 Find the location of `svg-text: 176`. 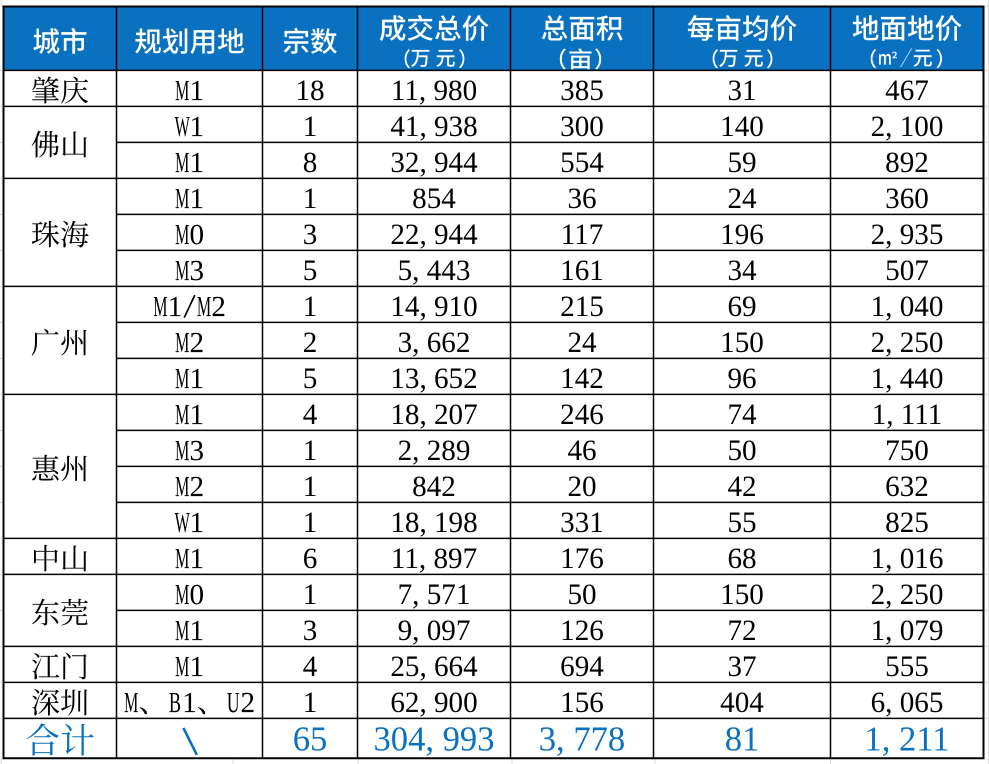

svg-text: 176 is located at coordinates (582, 559).